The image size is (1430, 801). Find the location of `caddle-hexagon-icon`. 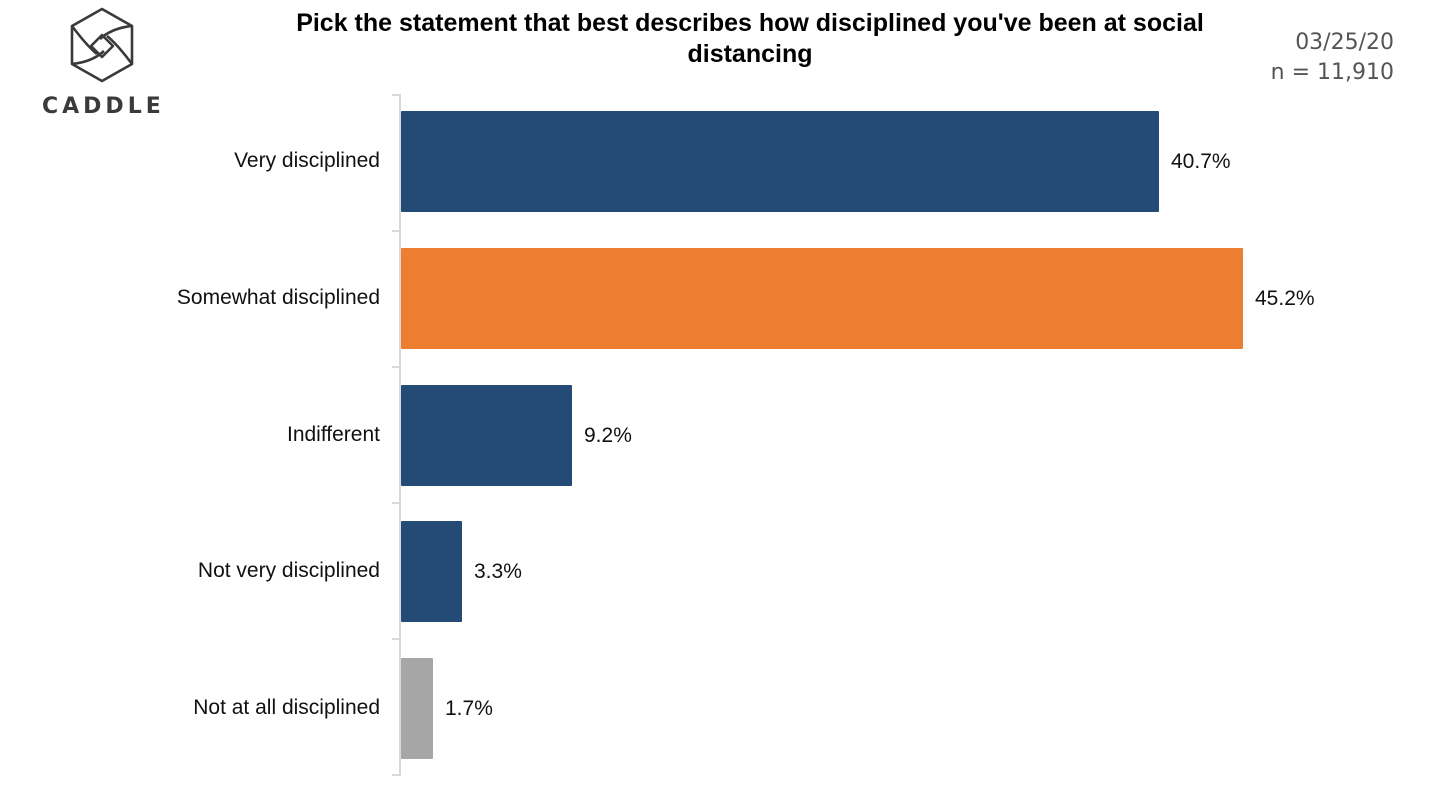

caddle-hexagon-icon is located at coordinates (102, 45).